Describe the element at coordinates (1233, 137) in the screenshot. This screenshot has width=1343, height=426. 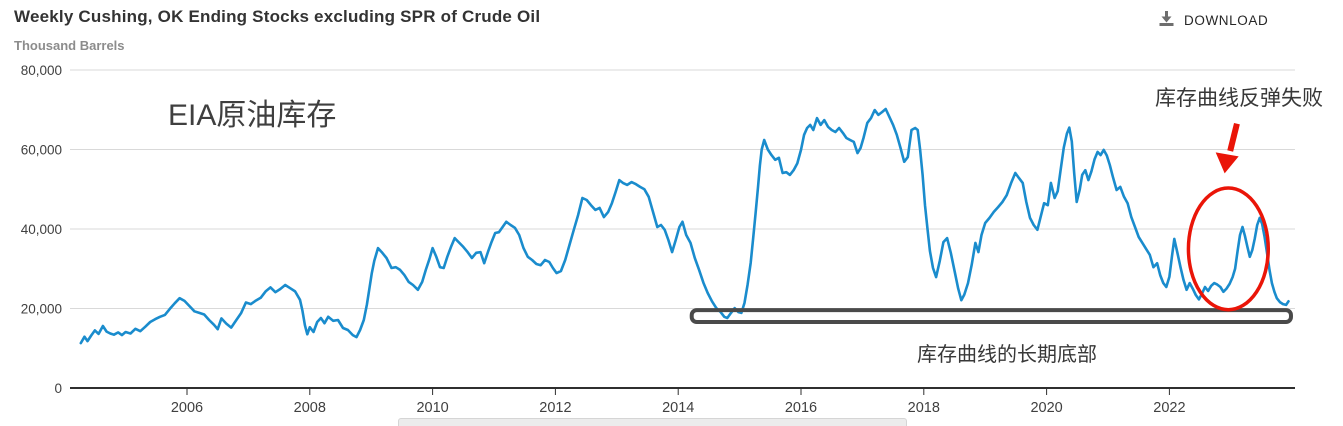
I see `annotation-arrow-shaft` at that location.